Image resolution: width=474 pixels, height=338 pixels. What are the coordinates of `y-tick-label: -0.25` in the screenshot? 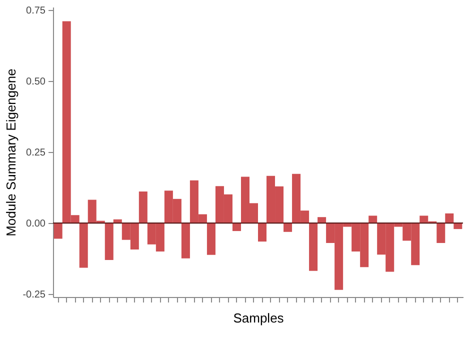 It's located at (34, 295).